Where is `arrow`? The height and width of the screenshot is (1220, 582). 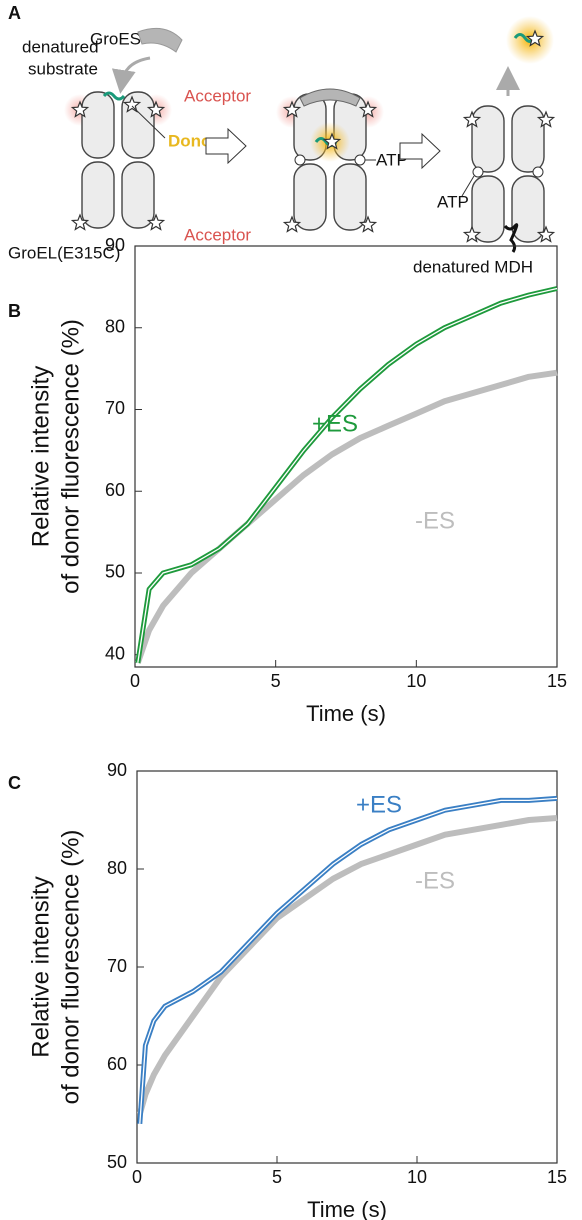 arrow is located at coordinates (131, 75).